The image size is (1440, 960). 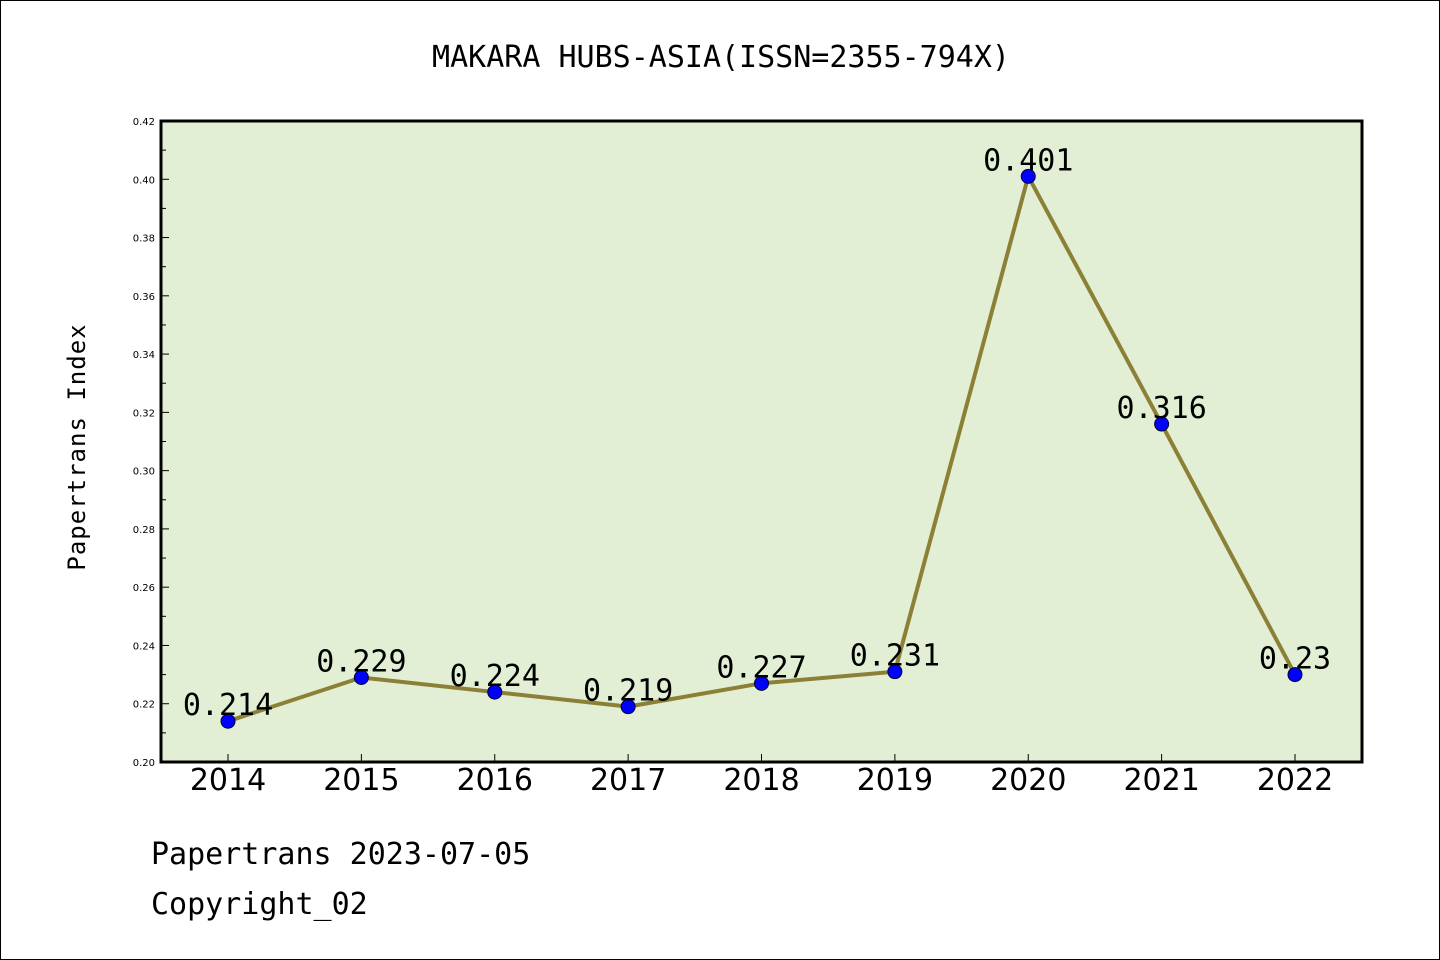 What do you see at coordinates (144, 472) in the screenshot?
I see `y-tick-label: 0.30` at bounding box center [144, 472].